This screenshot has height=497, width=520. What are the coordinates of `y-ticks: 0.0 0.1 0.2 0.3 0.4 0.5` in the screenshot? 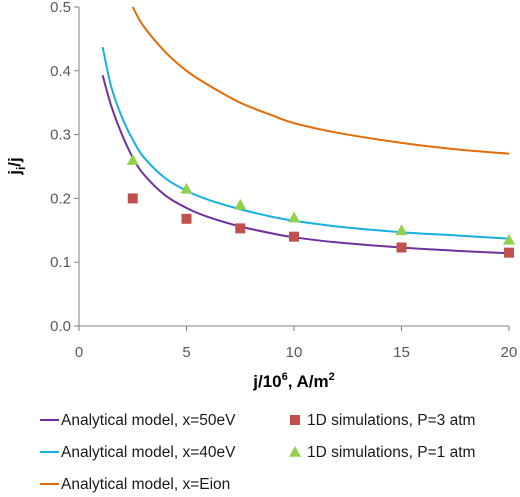 It's located at (64, 167).